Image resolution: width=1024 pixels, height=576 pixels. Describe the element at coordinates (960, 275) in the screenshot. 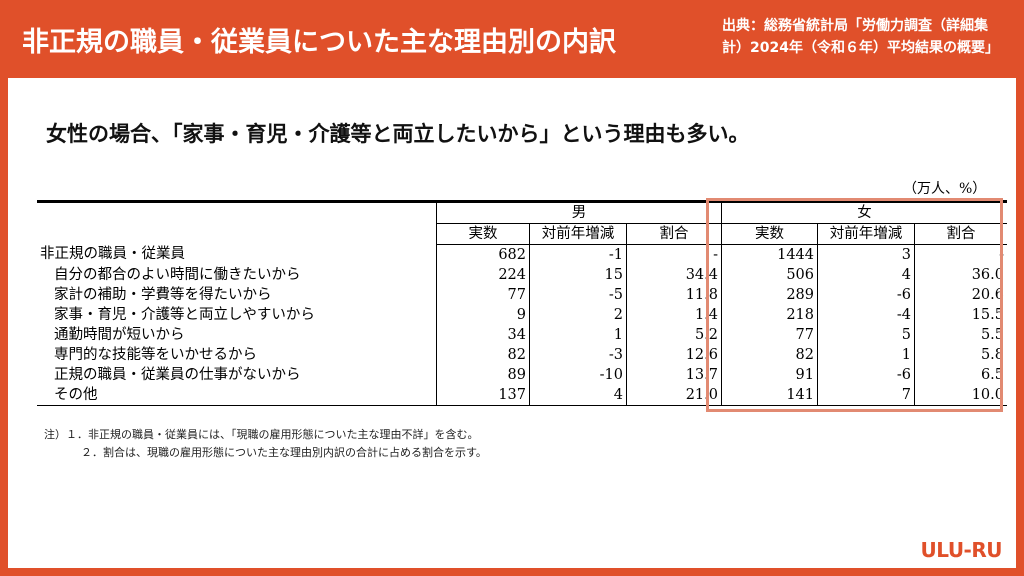

I see `cell: 36.0` at that location.